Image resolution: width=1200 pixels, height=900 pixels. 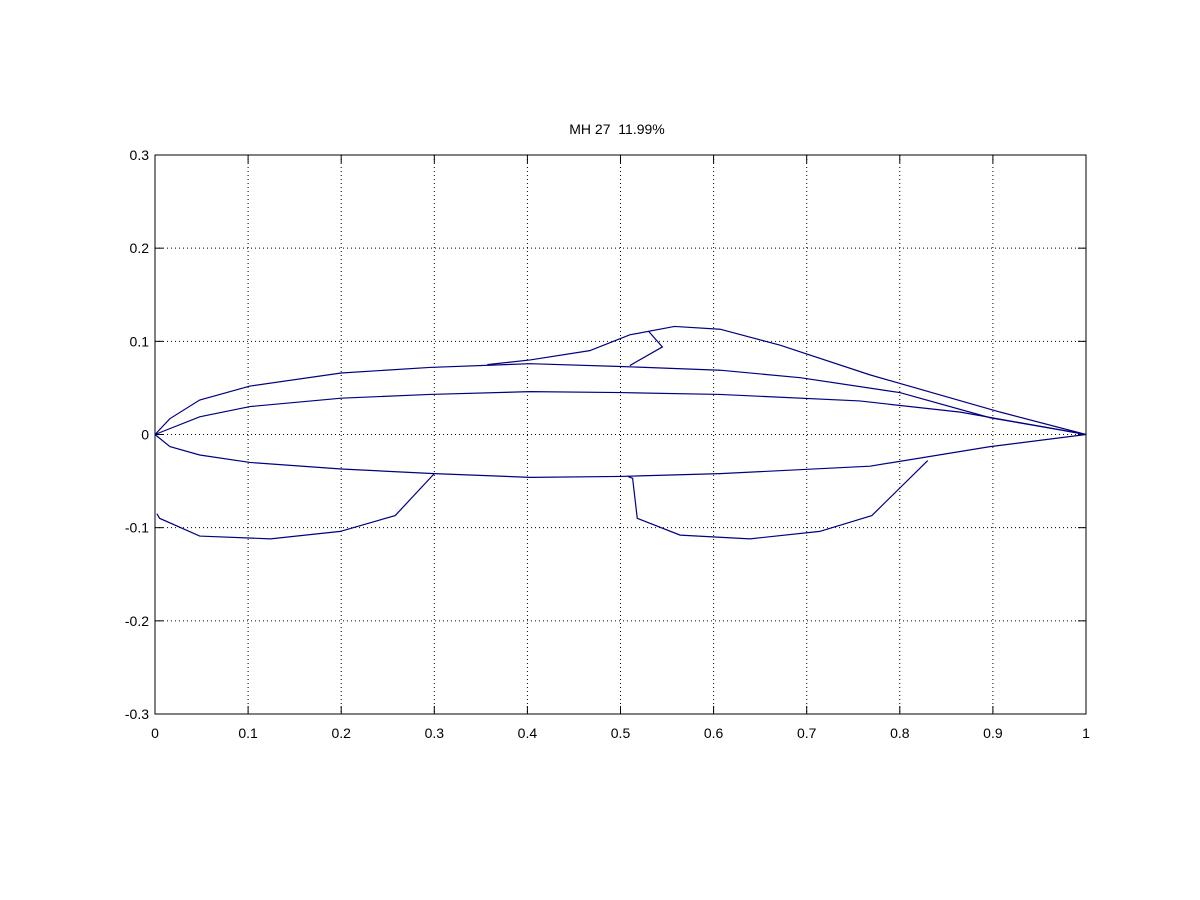 I want to click on x-tick-label: 0.8, so click(x=900, y=733).